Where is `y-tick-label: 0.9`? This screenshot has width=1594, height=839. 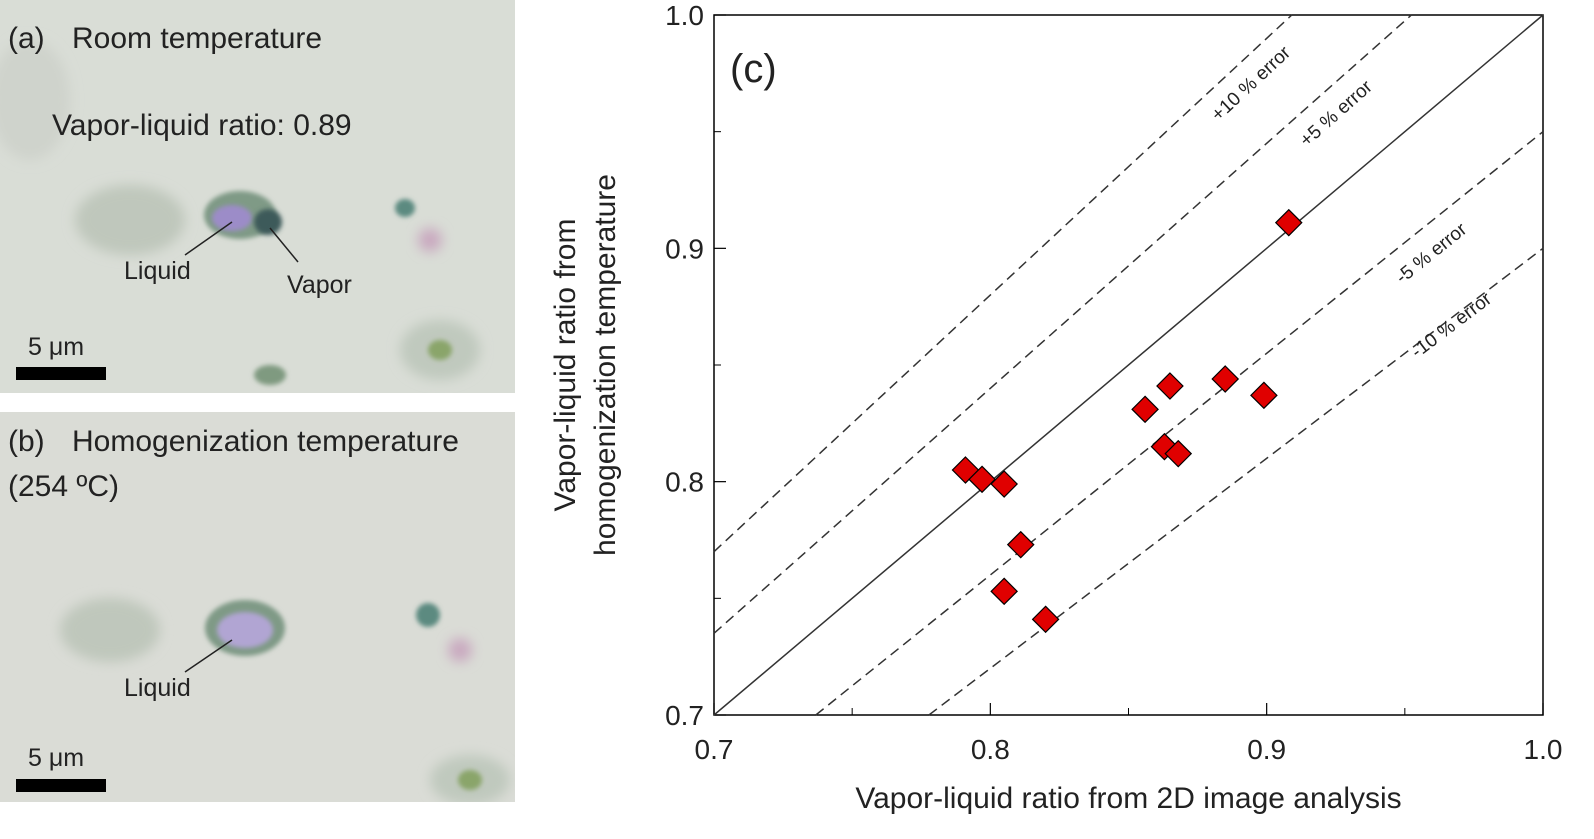 y-tick-label: 0.9 is located at coordinates (684, 248).